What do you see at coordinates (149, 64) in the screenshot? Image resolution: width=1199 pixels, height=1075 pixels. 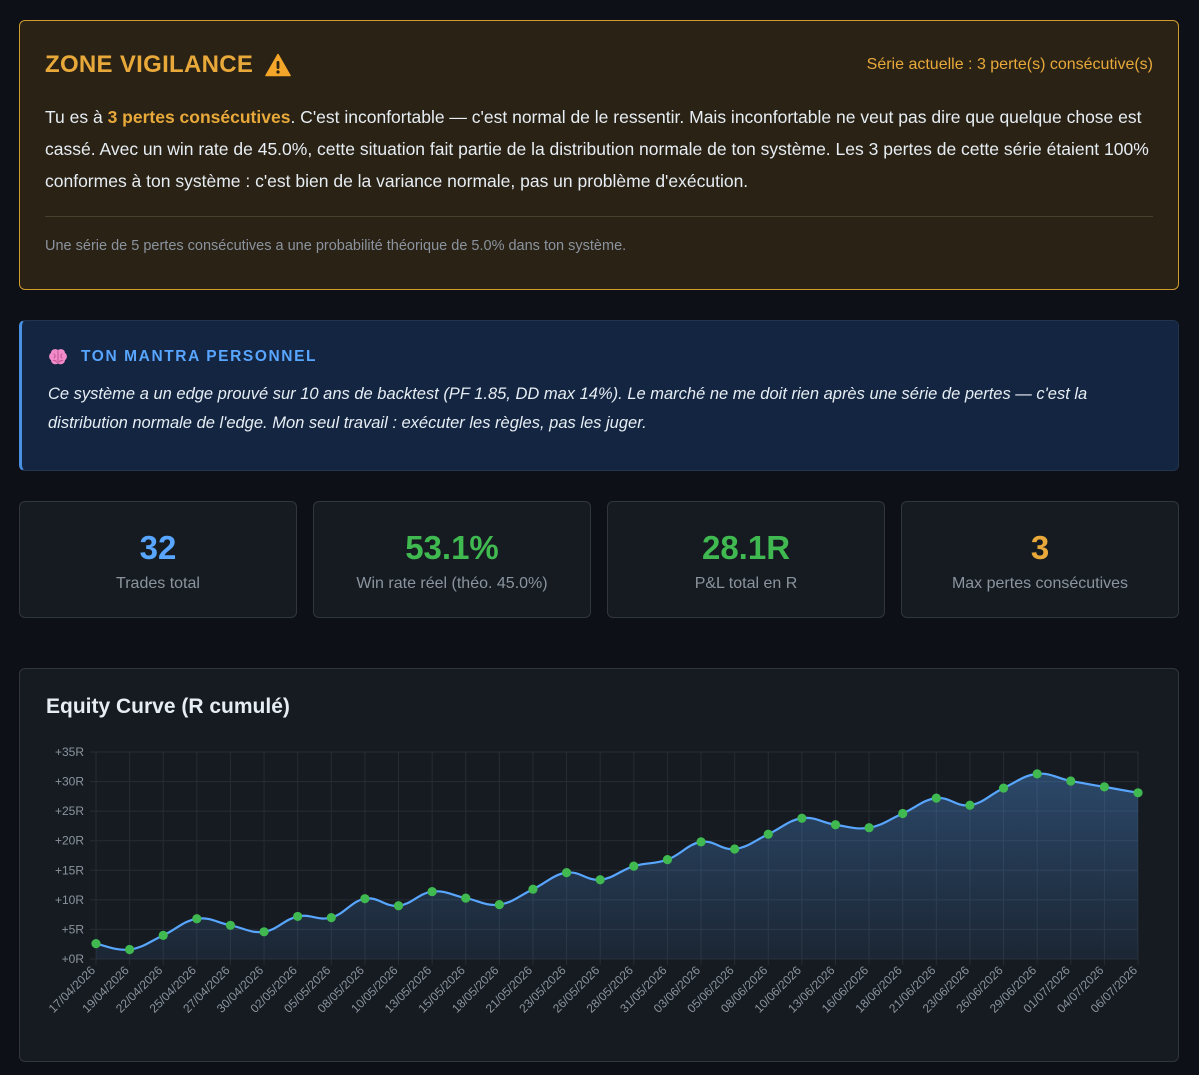 I see `alert-title: ZONE VIGILANCE` at bounding box center [149, 64].